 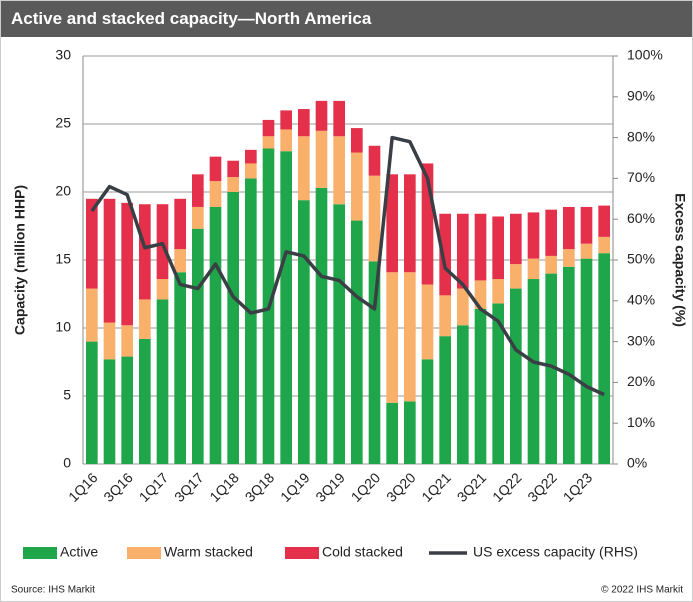 I want to click on y2-tick-label: 80%, so click(x=641, y=136).